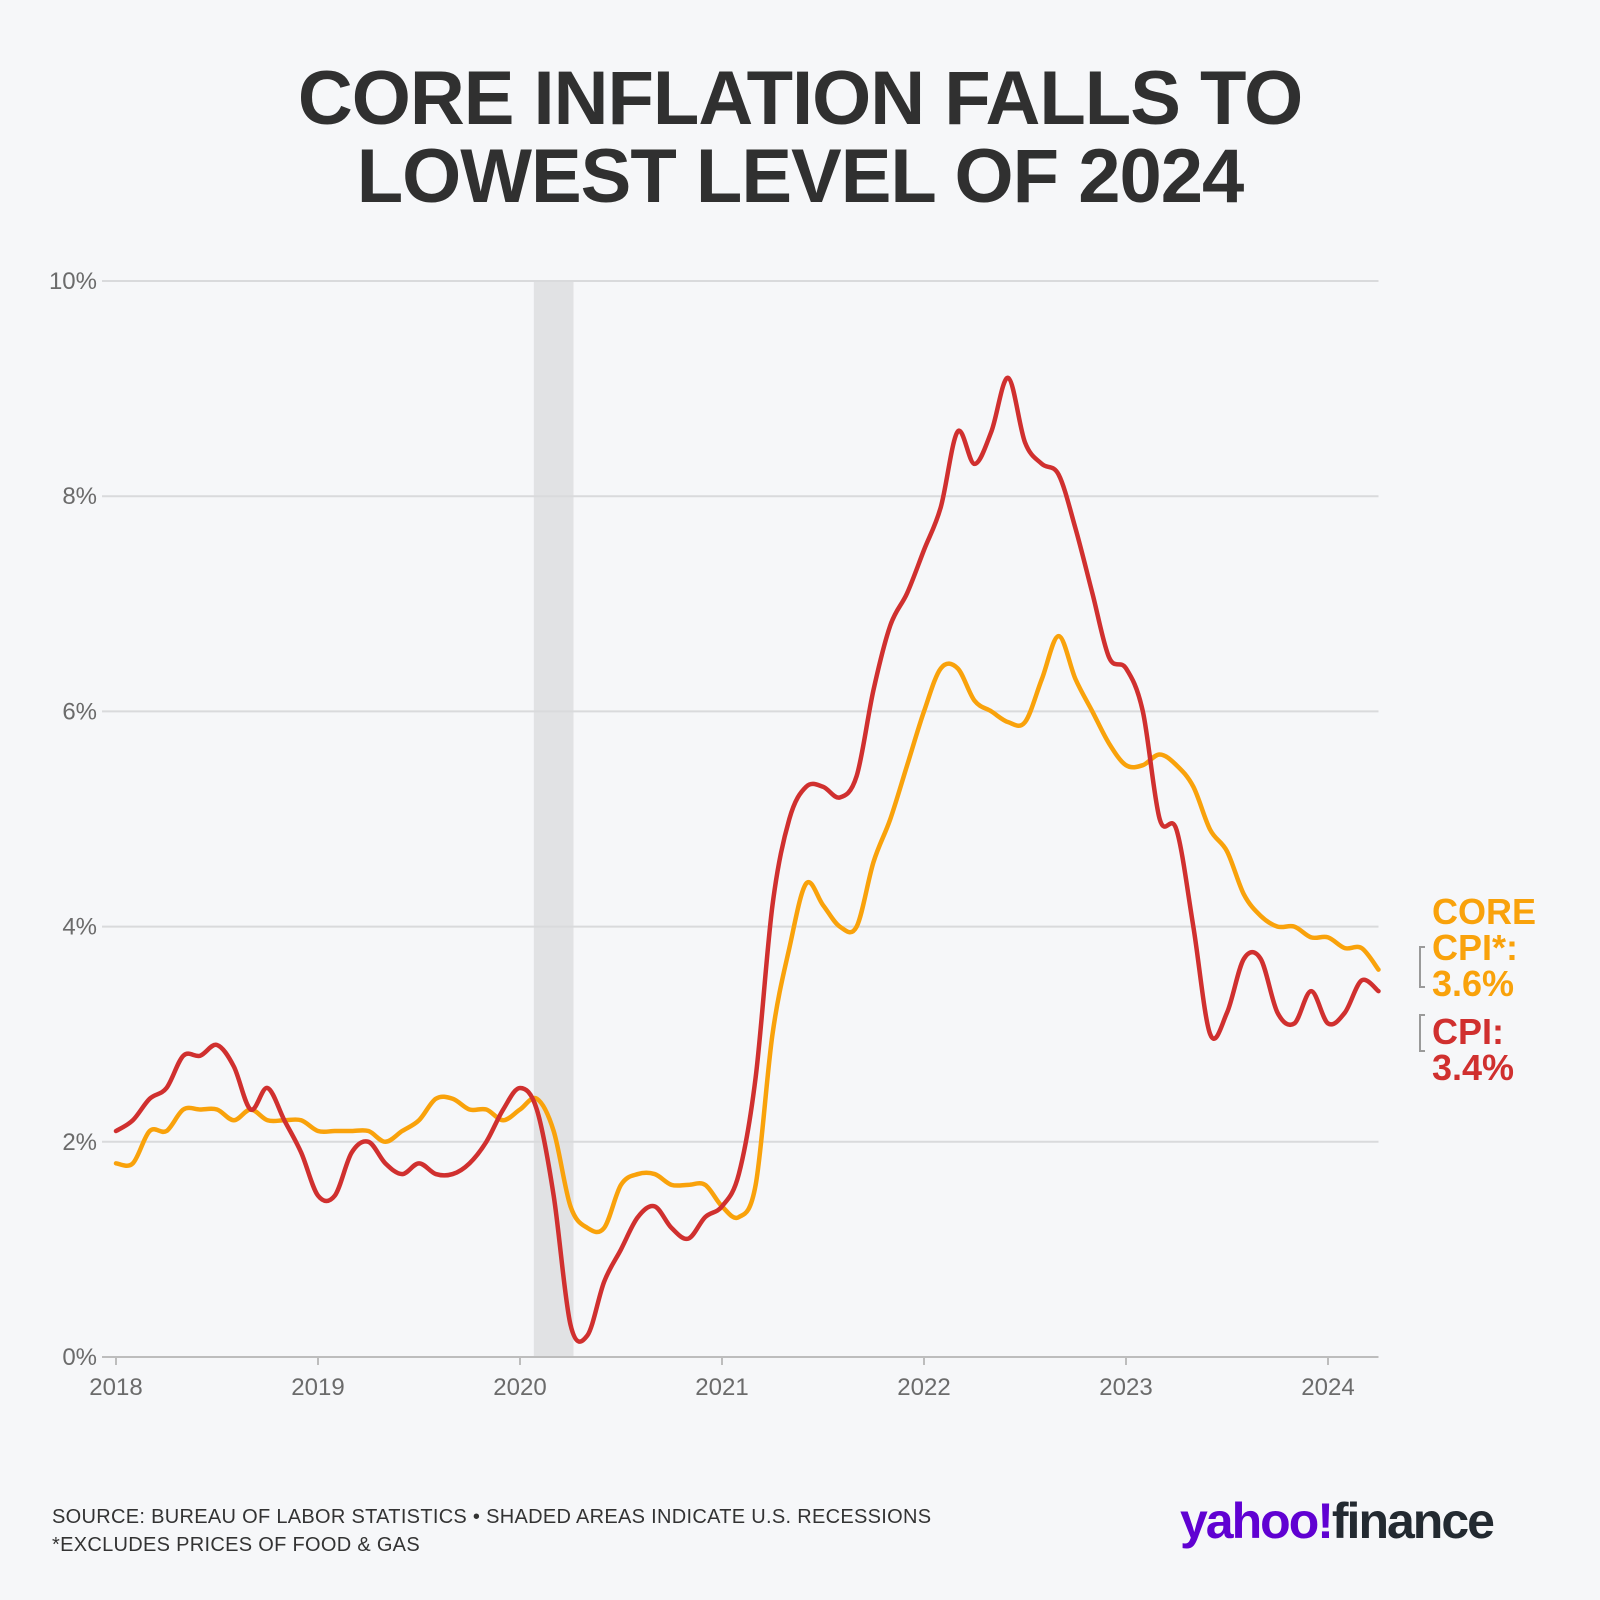 Image resolution: width=1600 pixels, height=1600 pixels. I want to click on core-label-bracket, so click(1422, 967).